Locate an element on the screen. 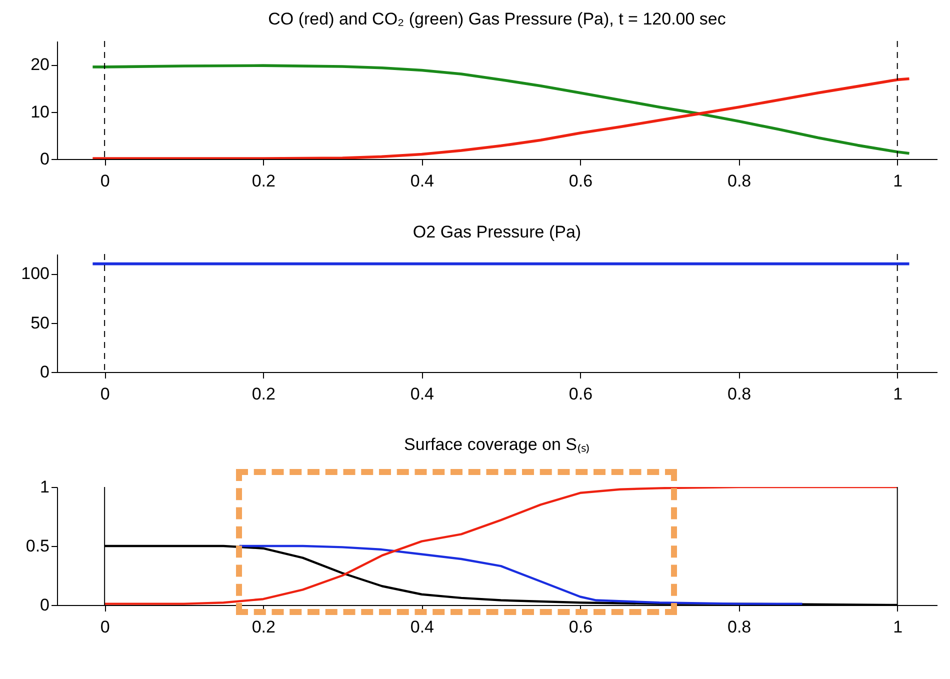 This screenshot has height=679, width=950. y-tick-label: 100 is located at coordinates (35, 274).